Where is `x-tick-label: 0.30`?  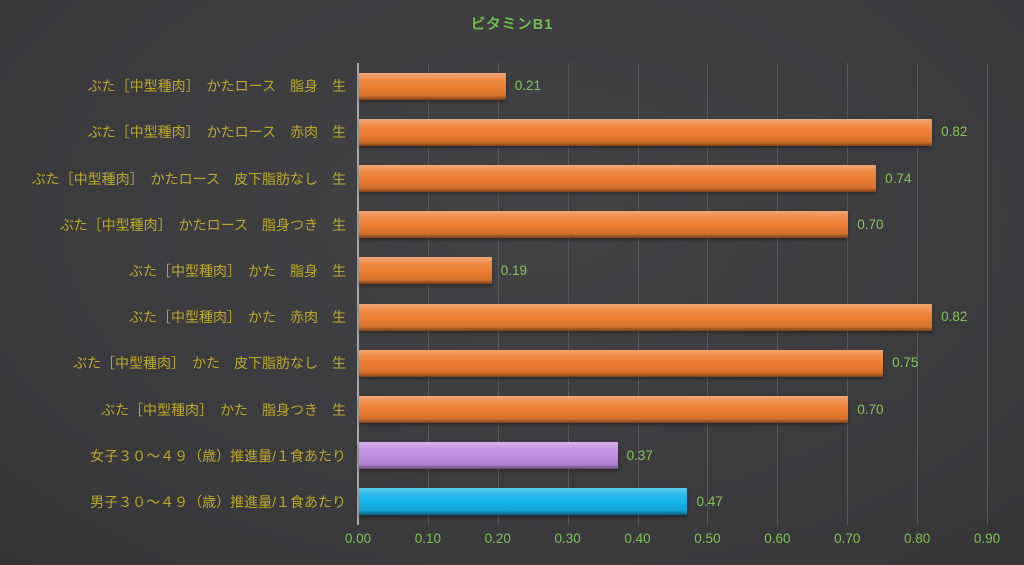
x-tick-label: 0.30 is located at coordinates (567, 538).